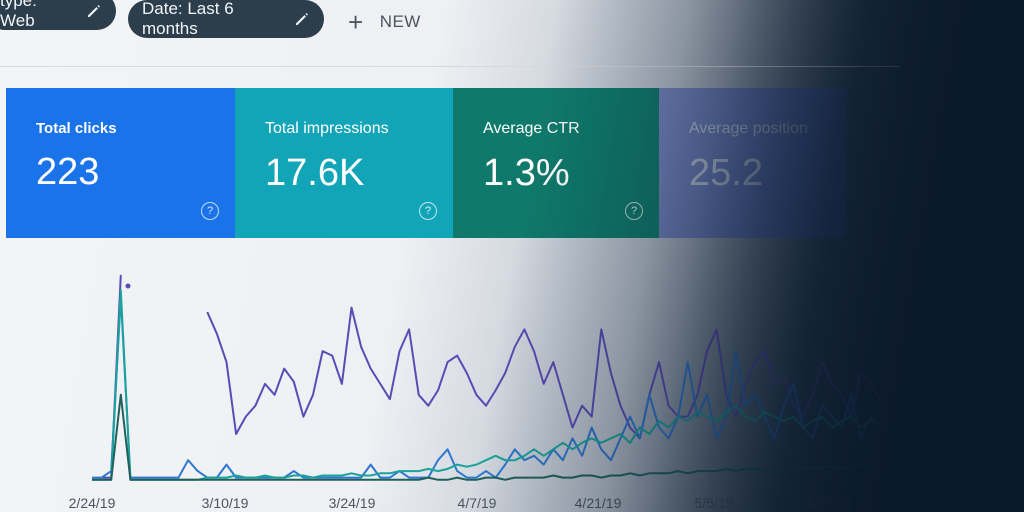 Image resolution: width=1024 pixels, height=512 pixels. What do you see at coordinates (76, 128) in the screenshot?
I see `metric-label: Total clicks` at bounding box center [76, 128].